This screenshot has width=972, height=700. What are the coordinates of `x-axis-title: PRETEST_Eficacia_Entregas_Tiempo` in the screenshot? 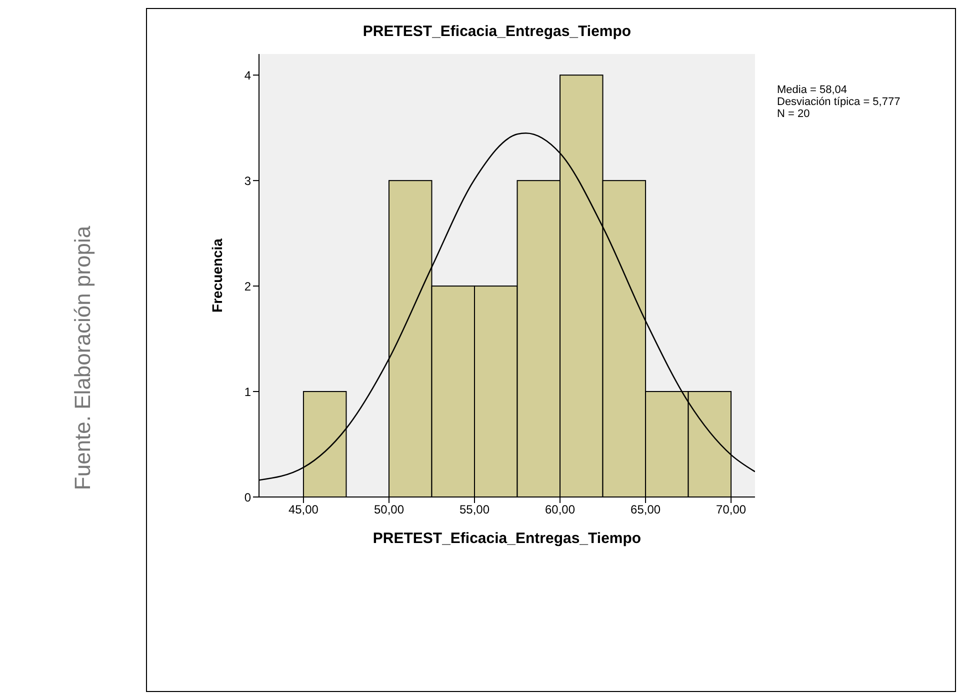 It's located at (507, 538).